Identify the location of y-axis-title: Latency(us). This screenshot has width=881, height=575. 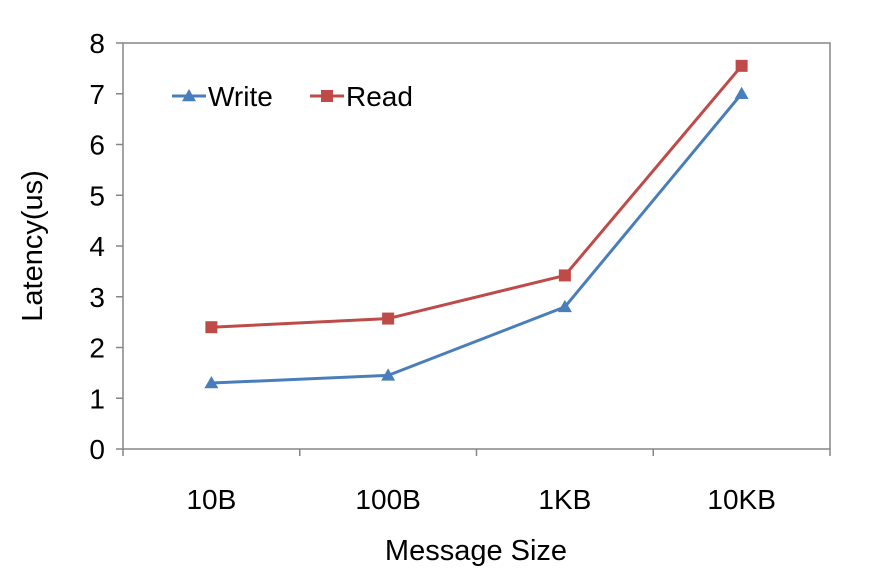
(33, 246).